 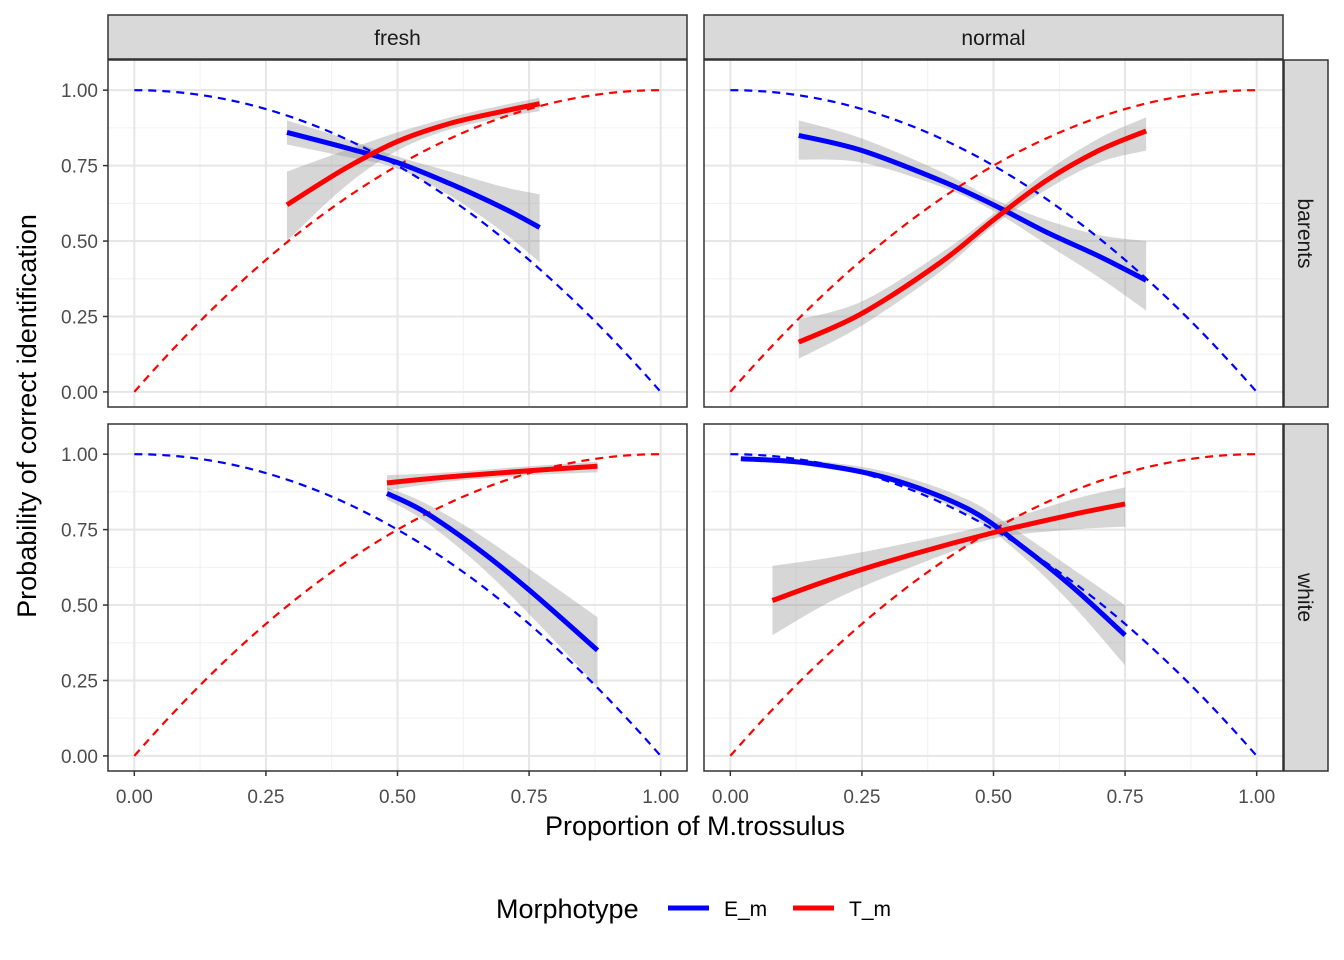 I want to click on legend-label-t-m: T_m, so click(x=870, y=909).